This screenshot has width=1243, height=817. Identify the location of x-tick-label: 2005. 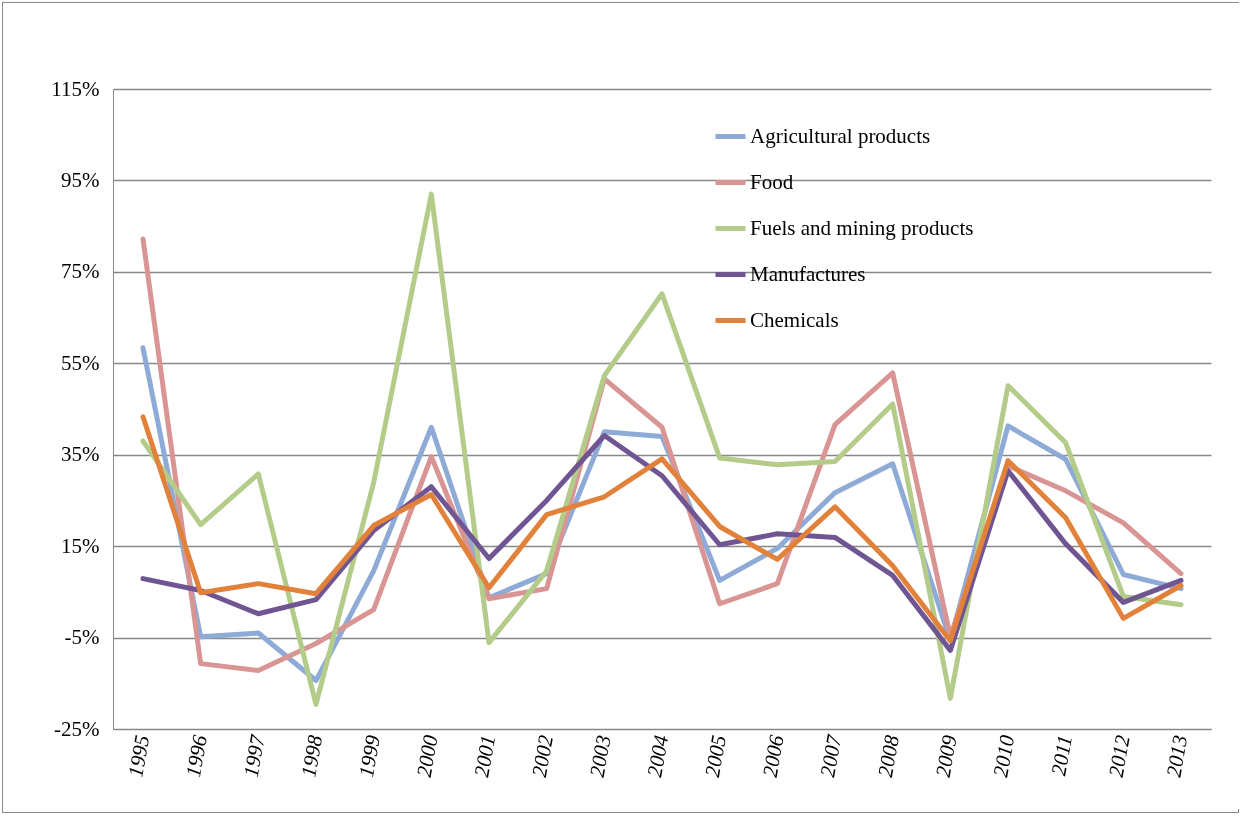
(715, 756).